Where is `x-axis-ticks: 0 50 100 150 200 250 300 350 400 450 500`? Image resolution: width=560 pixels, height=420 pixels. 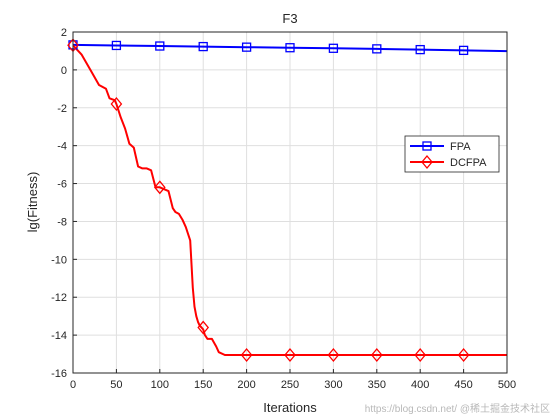 x-axis-ticks: 0 50 100 150 200 250 300 350 400 450 500 is located at coordinates (293, 380).